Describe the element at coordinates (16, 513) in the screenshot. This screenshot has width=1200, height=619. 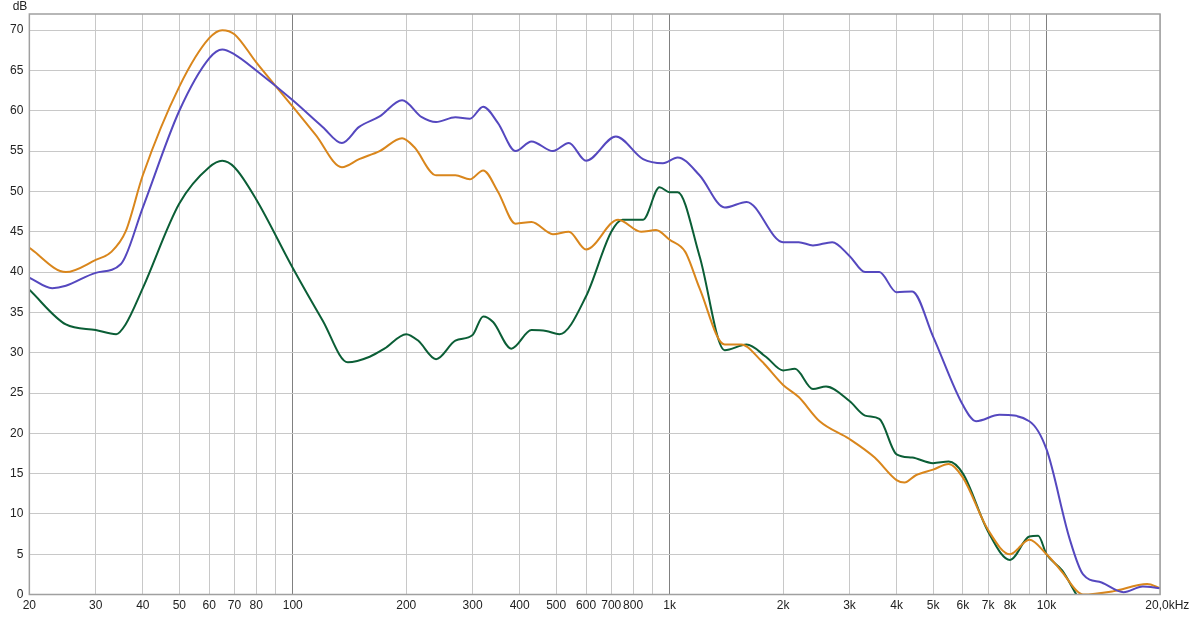
I see `y-tick-label: 10` at that location.